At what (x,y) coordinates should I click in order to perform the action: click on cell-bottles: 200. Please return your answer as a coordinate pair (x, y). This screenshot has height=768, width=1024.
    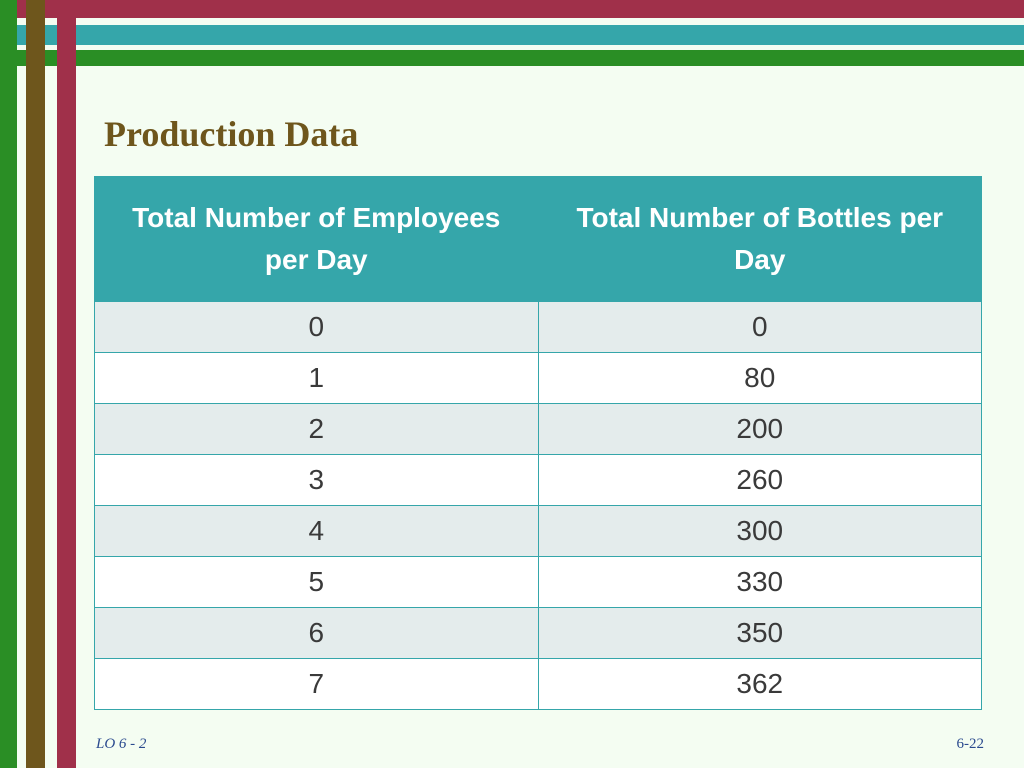
    Looking at the image, I should click on (759, 429).